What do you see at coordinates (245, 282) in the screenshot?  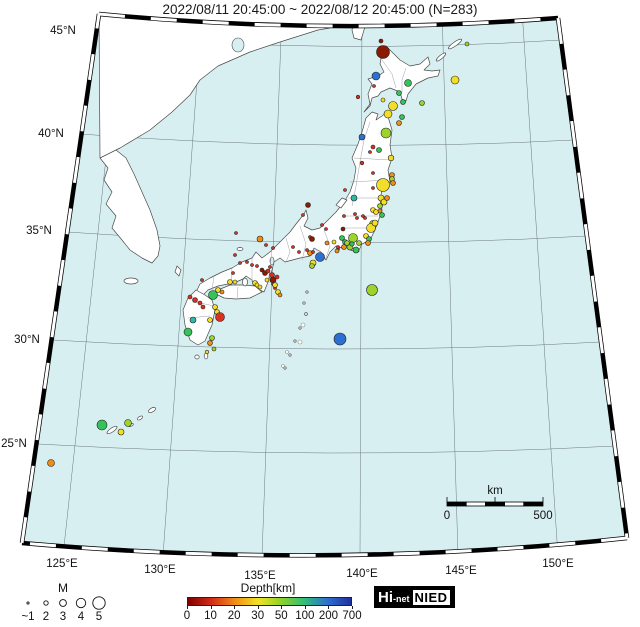 I see `island-awaji` at bounding box center [245, 282].